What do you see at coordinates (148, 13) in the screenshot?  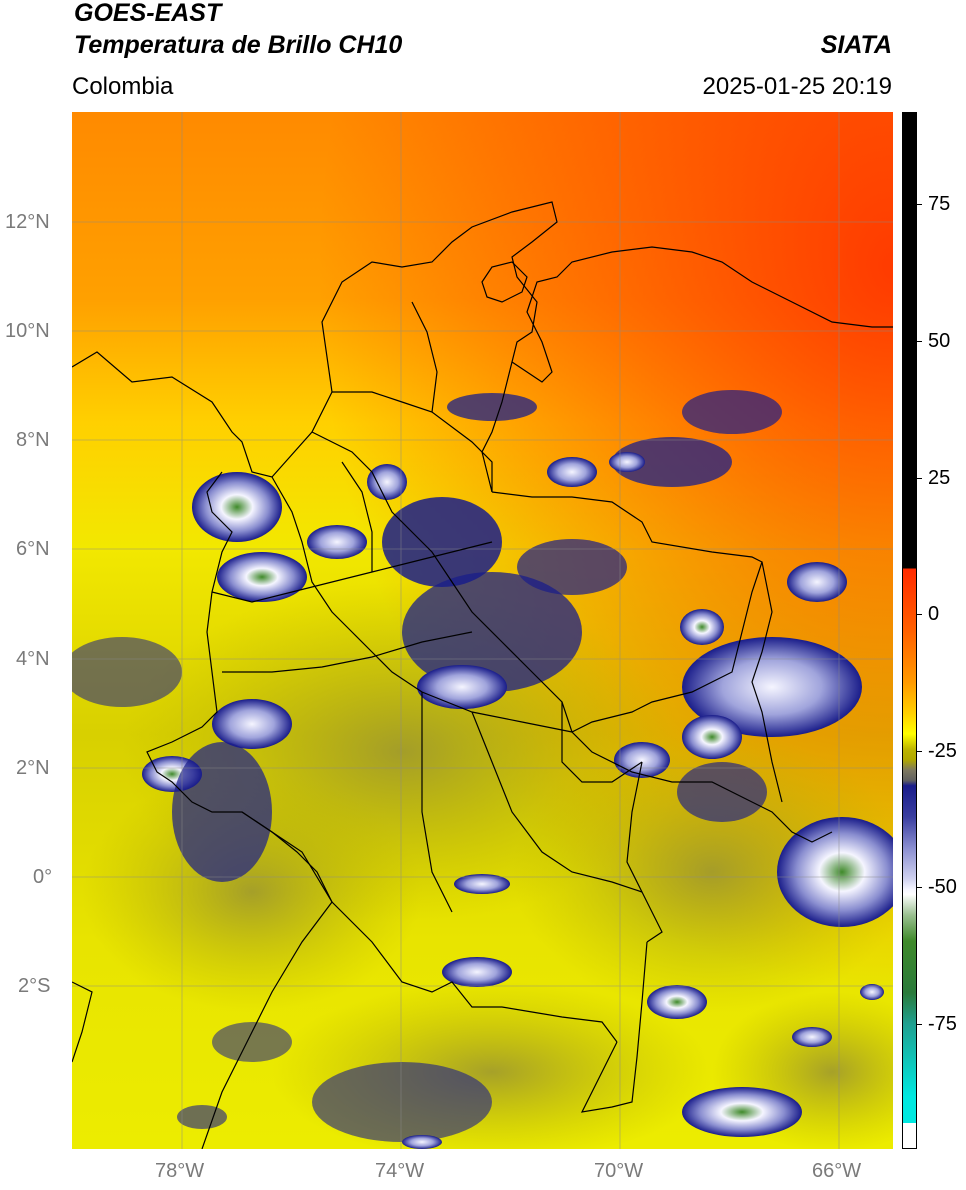 I see `satellite-title: GOES-EAST` at bounding box center [148, 13].